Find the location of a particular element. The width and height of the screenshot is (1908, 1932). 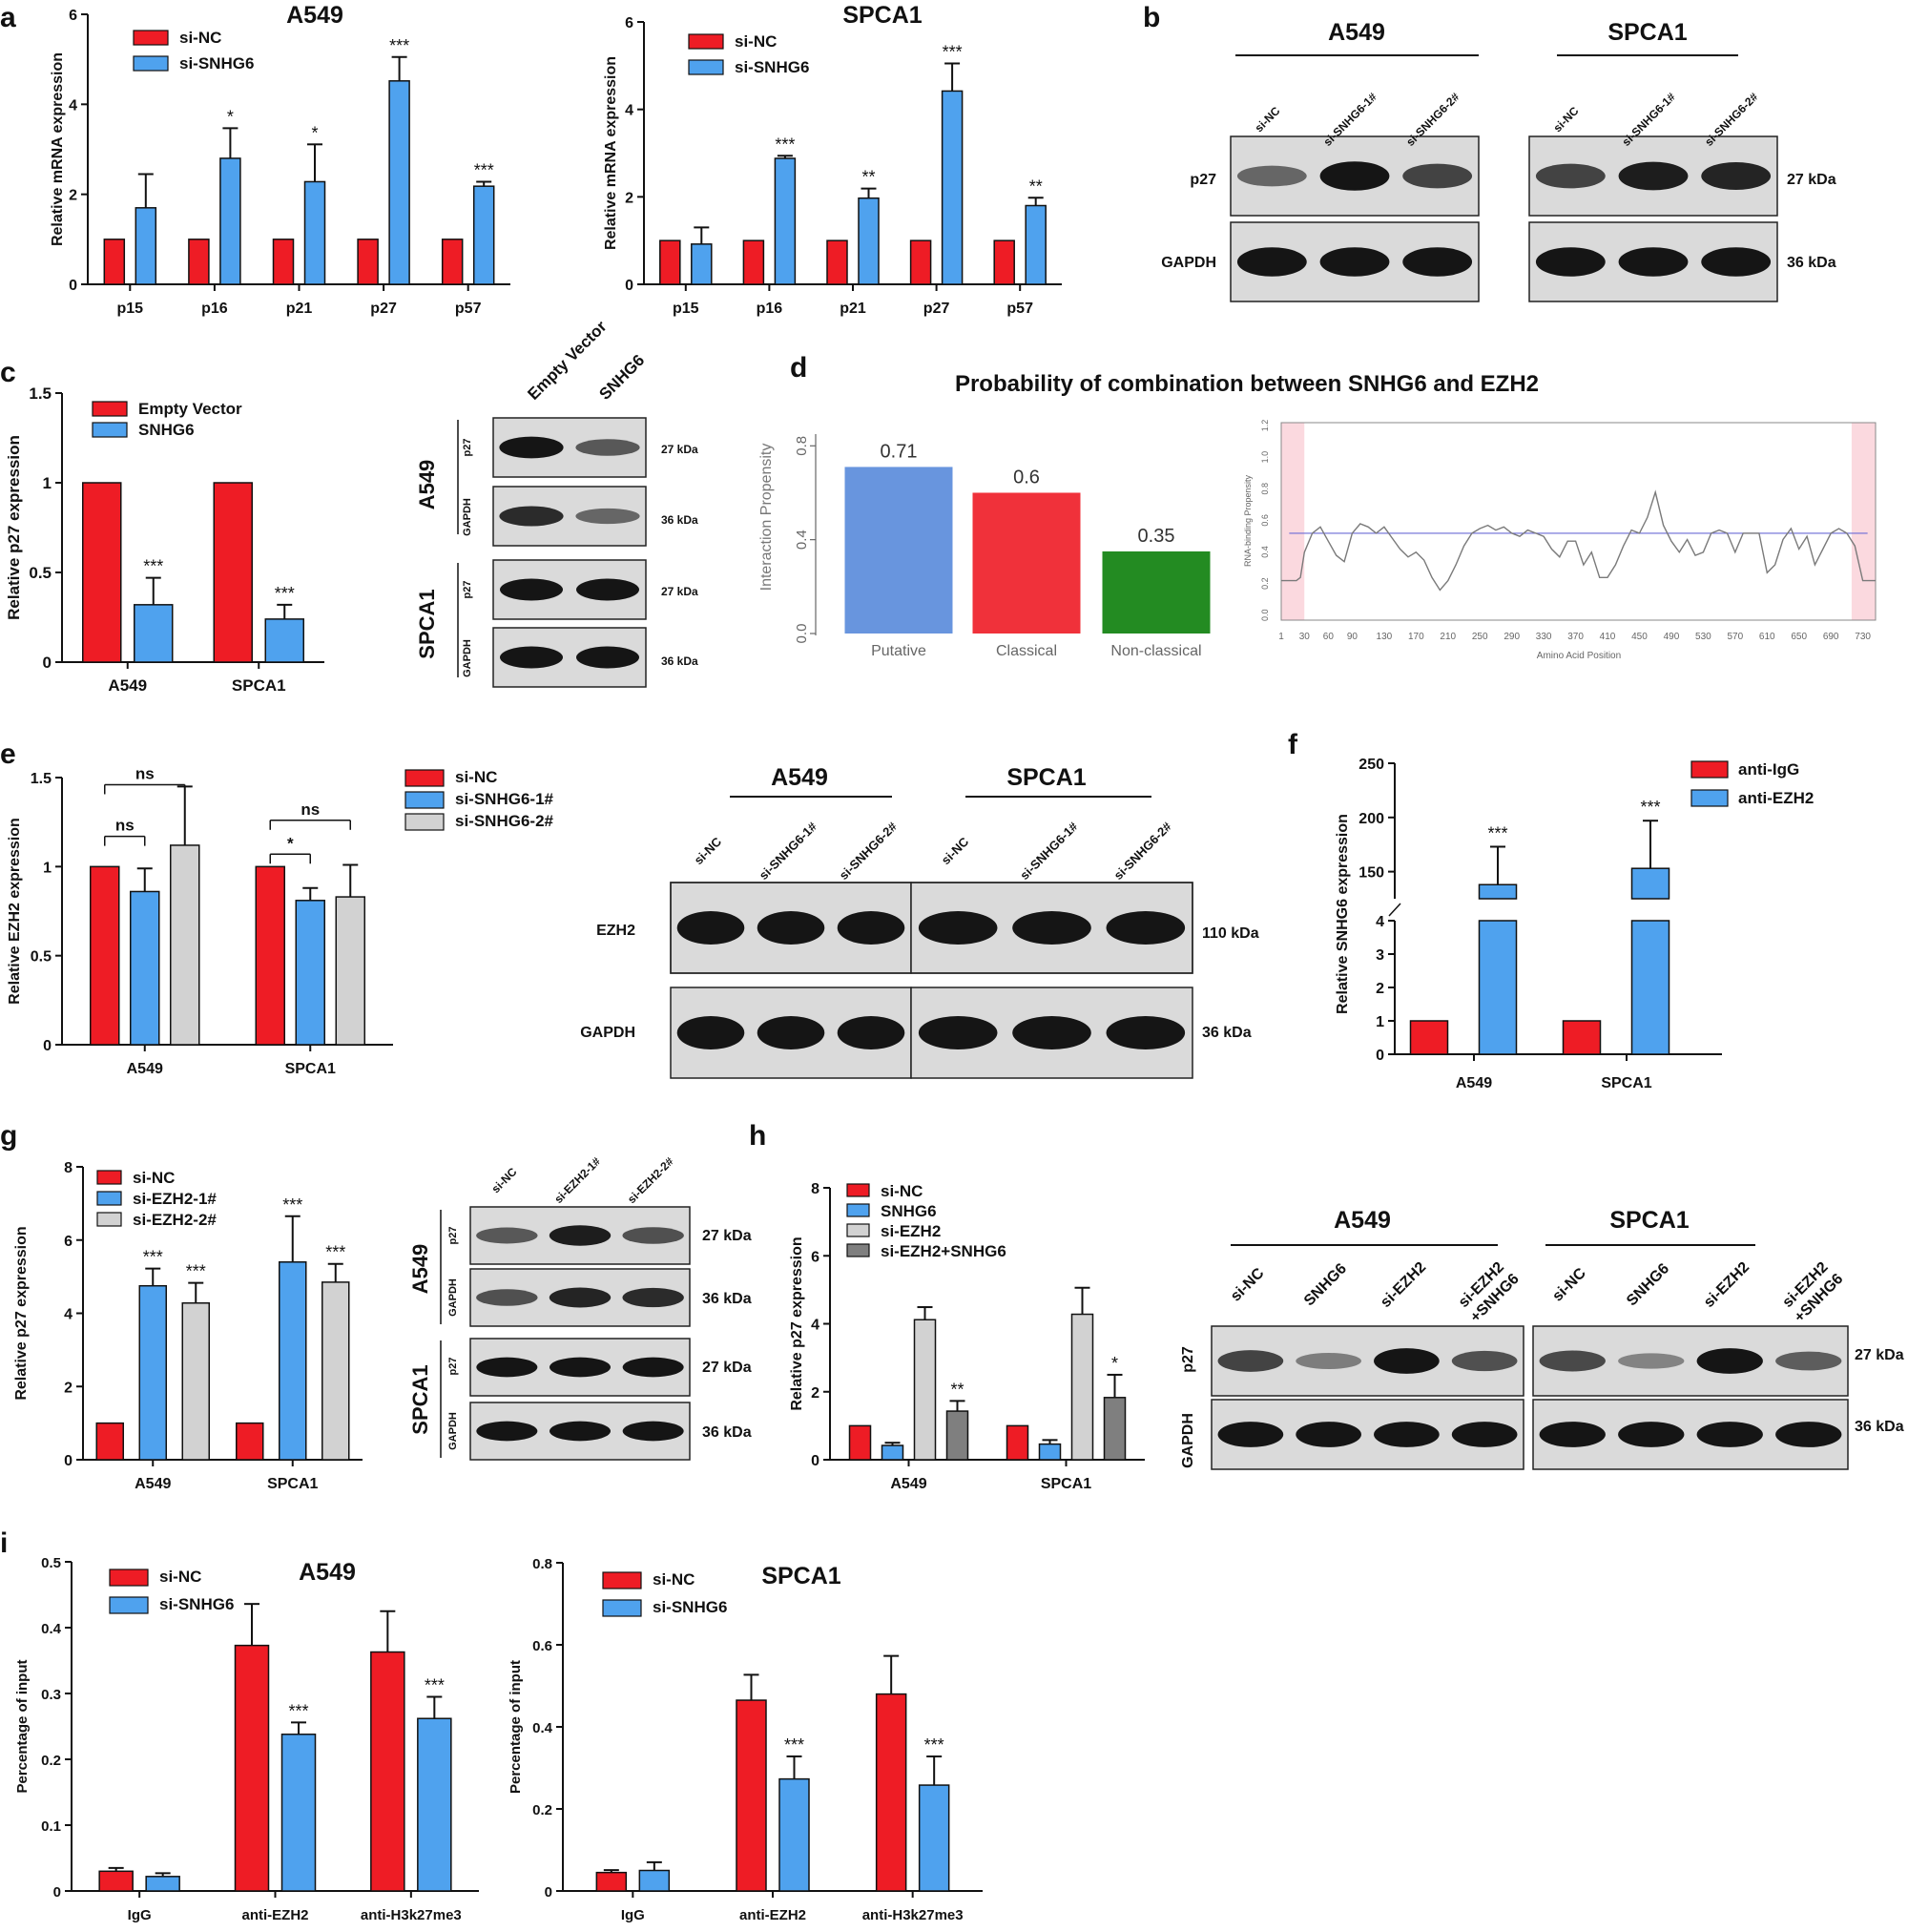

lane-label: SNHG6 is located at coordinates (1325, 1284).